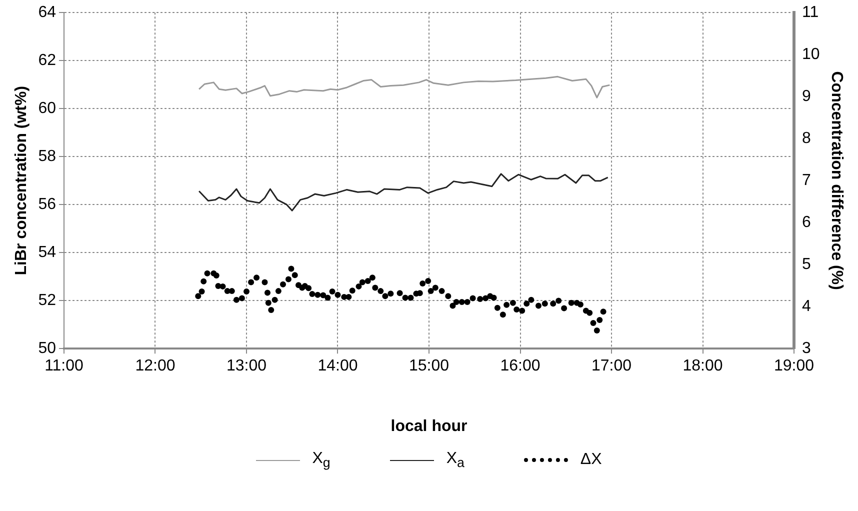 This screenshot has height=511, width=858. What do you see at coordinates (47, 253) in the screenshot?
I see `y-tick-label: 54` at bounding box center [47, 253].